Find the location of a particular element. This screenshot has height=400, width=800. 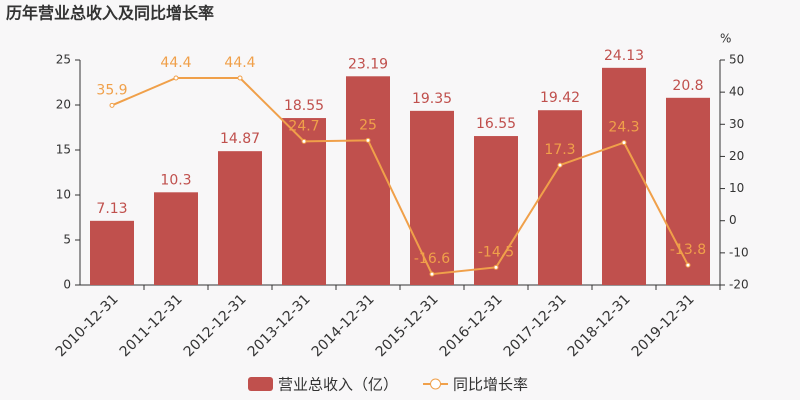

x-tick-label: 2011-12-31 is located at coordinates (151, 325).